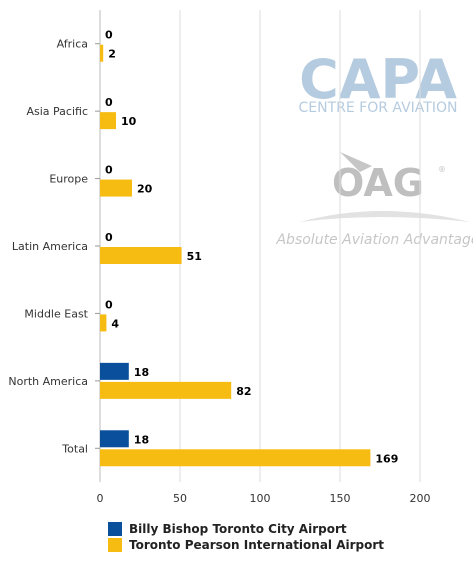 This screenshot has width=473, height=568. What do you see at coordinates (194, 256) in the screenshot?
I see `data-label: 51` at bounding box center [194, 256].